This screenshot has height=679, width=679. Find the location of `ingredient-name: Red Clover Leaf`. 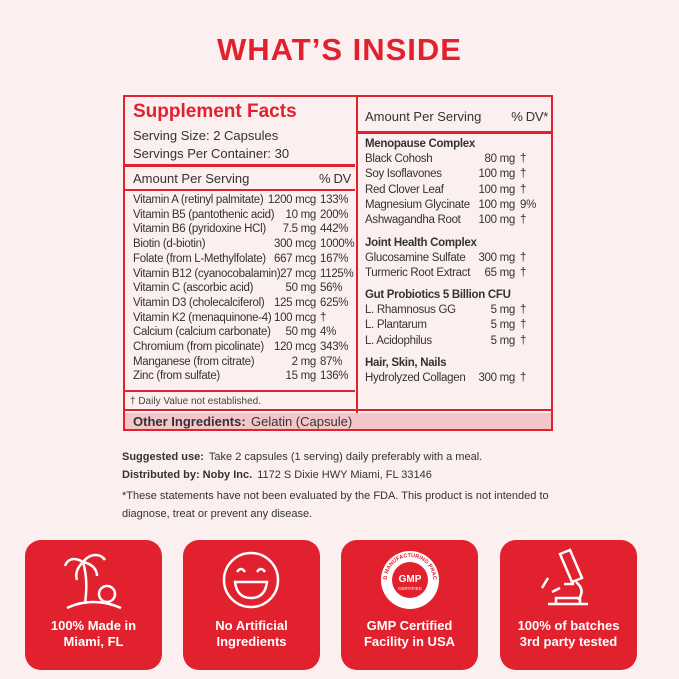

ingredient-name: Red Clover Leaf is located at coordinates (404, 189).